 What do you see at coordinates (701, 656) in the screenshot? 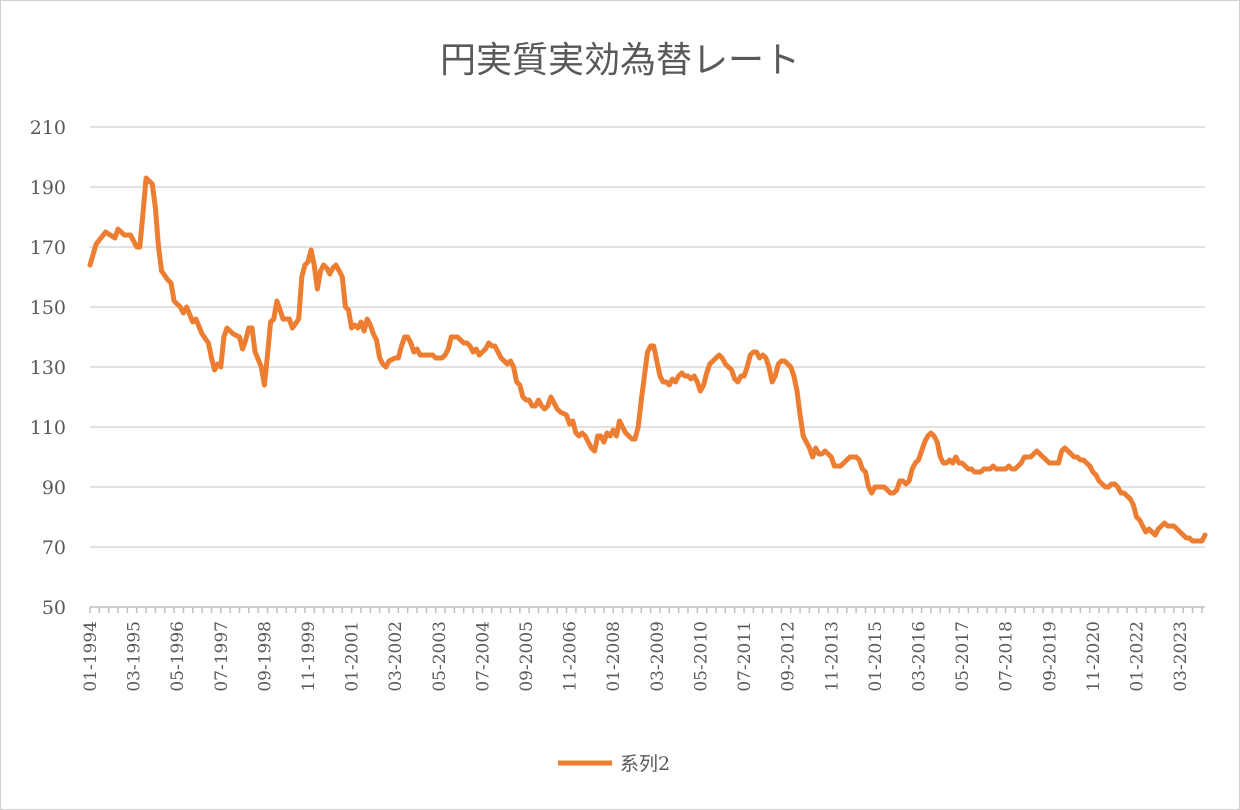
I see `x-tick-label: 05-2010` at bounding box center [701, 656].